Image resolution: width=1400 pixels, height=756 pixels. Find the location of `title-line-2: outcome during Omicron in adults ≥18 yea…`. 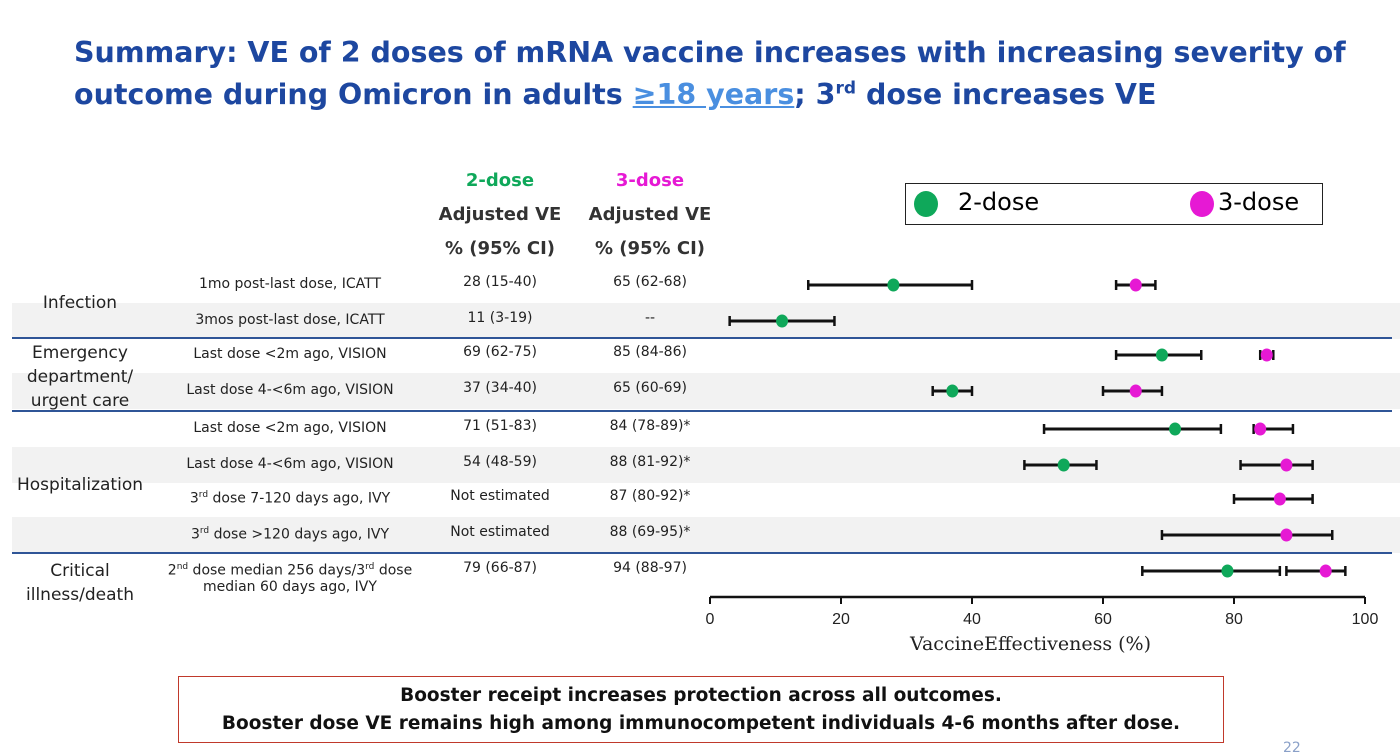

title-line-2: outcome during Omicron in adults ≥18 yea… is located at coordinates (724, 95).